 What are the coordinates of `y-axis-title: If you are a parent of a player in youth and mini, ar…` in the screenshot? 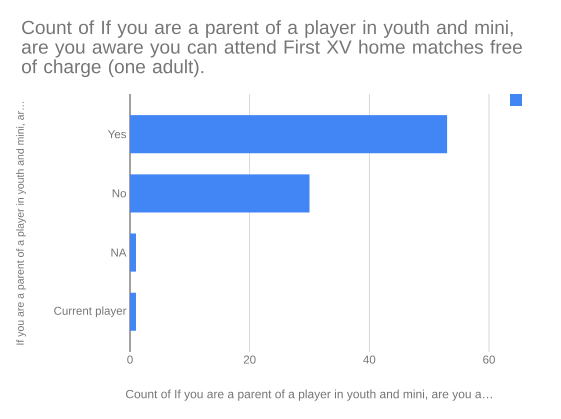 It's located at (21, 223).